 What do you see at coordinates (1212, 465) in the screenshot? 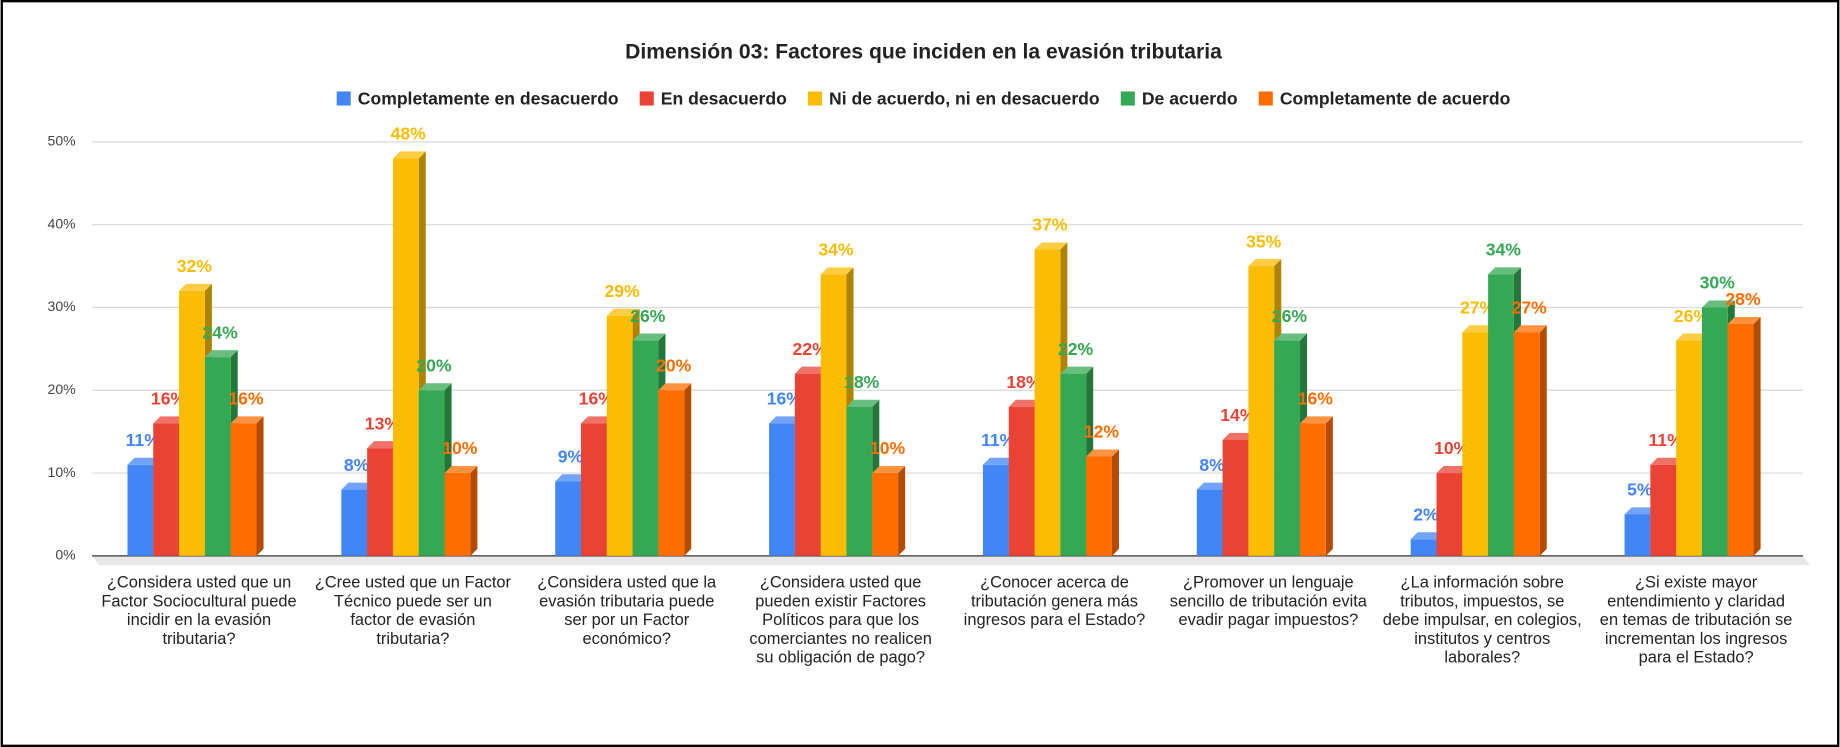
I see `data-label: 8%` at bounding box center [1212, 465].